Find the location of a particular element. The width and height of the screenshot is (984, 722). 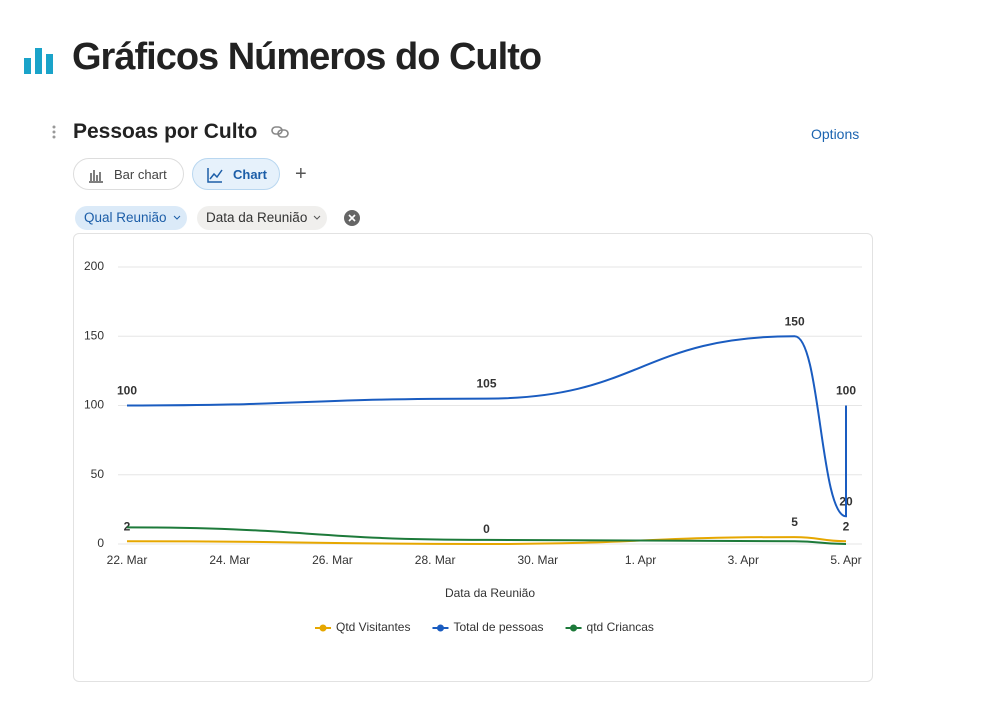

bar-icon is located at coordinates (96, 176).